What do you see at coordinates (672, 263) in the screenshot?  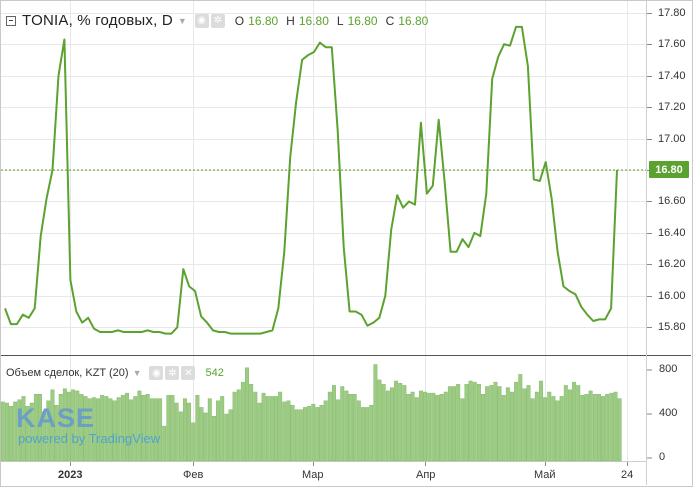 I see `price-tick-label: 16.20` at bounding box center [672, 263].